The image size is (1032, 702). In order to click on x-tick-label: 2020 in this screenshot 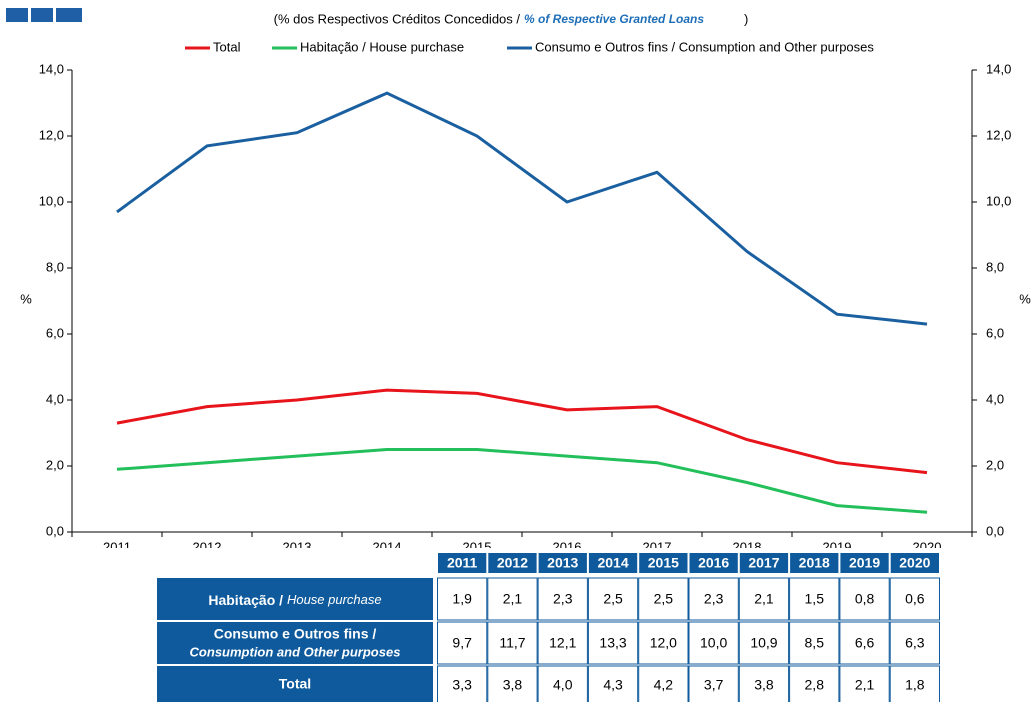, I will do `click(927, 546)`.